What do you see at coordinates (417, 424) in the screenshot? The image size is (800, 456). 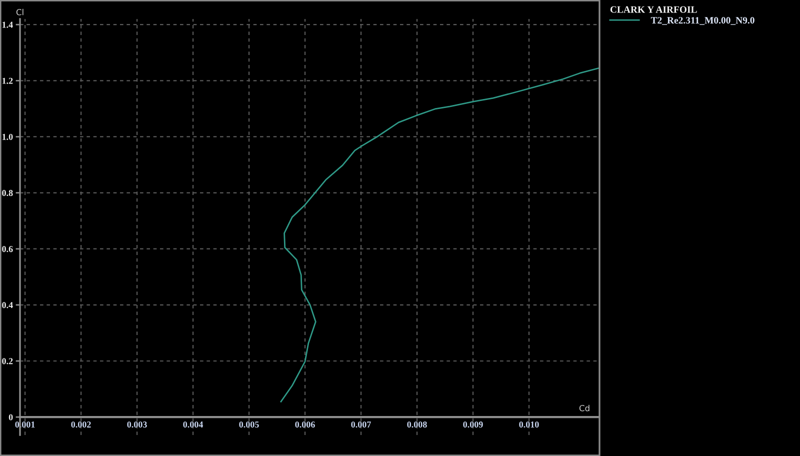 I see `x-tick-label: 0.008` at bounding box center [417, 424].